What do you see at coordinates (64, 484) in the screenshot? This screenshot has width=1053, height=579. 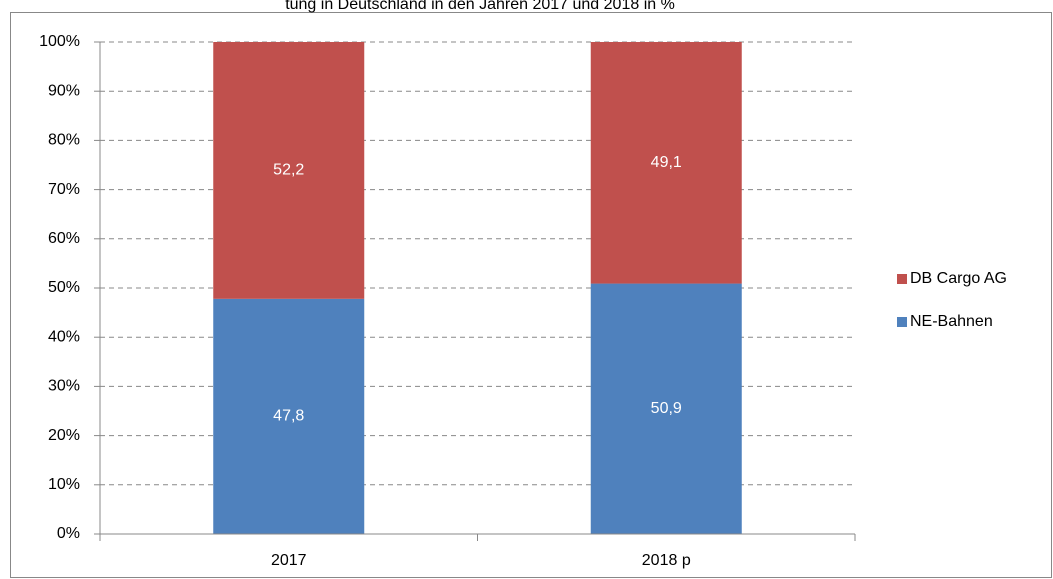 I see `y-tick-label: 10%` at bounding box center [64, 484].